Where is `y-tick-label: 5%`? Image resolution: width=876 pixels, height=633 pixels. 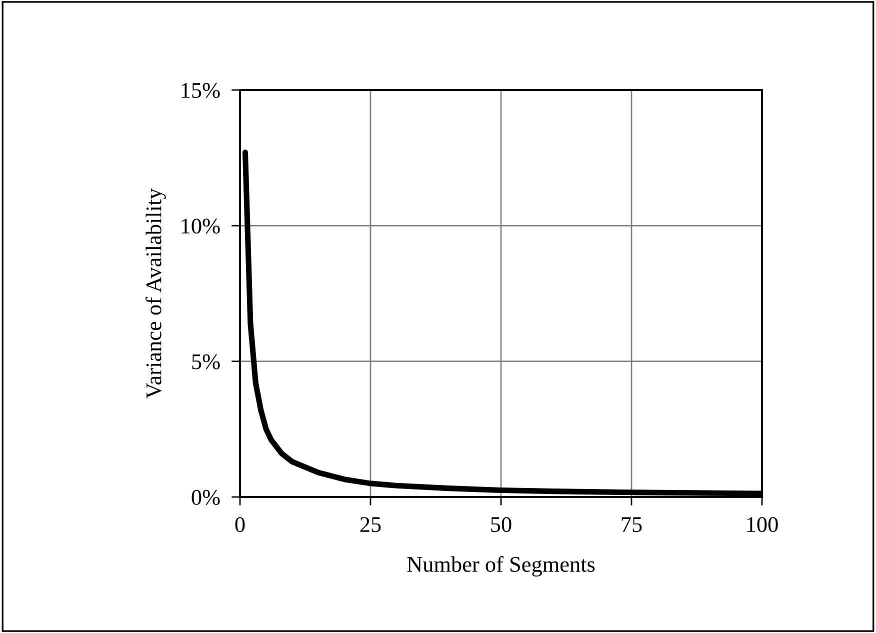 y-tick-label: 5% is located at coordinates (206, 362).